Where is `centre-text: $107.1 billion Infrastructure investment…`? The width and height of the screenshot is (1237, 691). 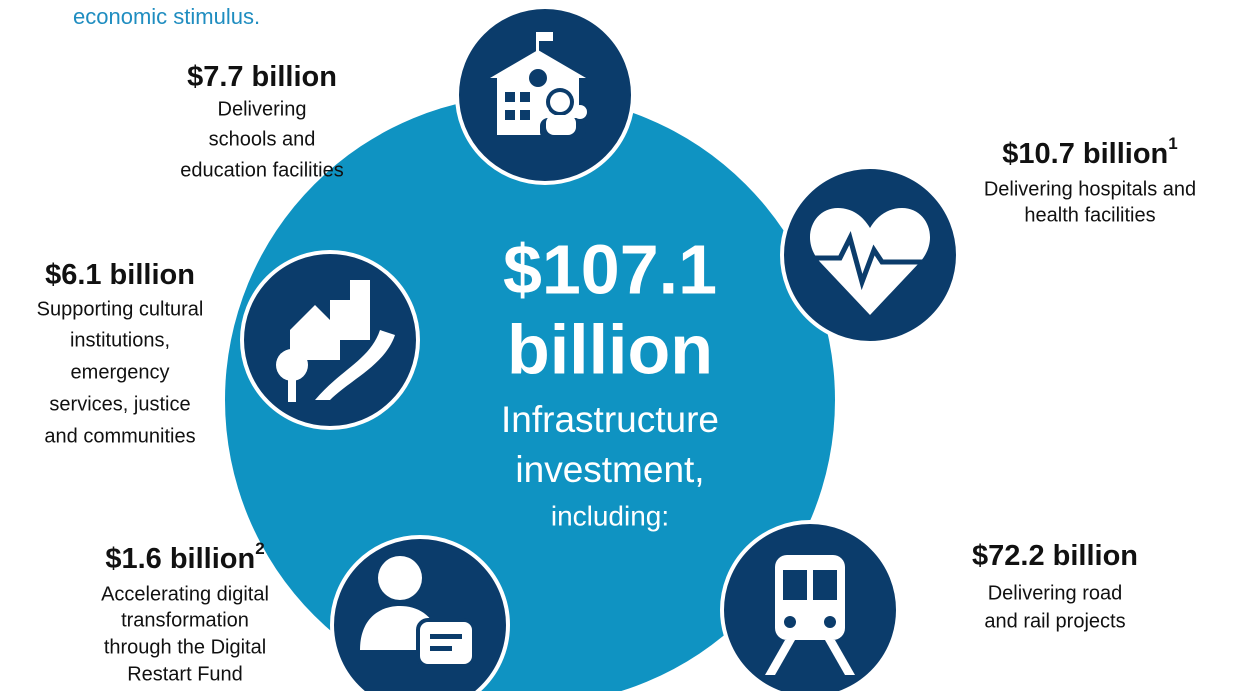 centre-text: $107.1 billion Infrastructure investment… is located at coordinates (610, 380).